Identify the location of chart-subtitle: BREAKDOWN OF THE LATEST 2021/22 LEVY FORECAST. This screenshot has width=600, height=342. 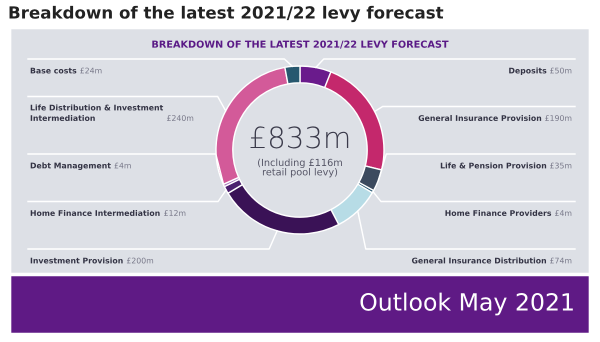
(300, 44).